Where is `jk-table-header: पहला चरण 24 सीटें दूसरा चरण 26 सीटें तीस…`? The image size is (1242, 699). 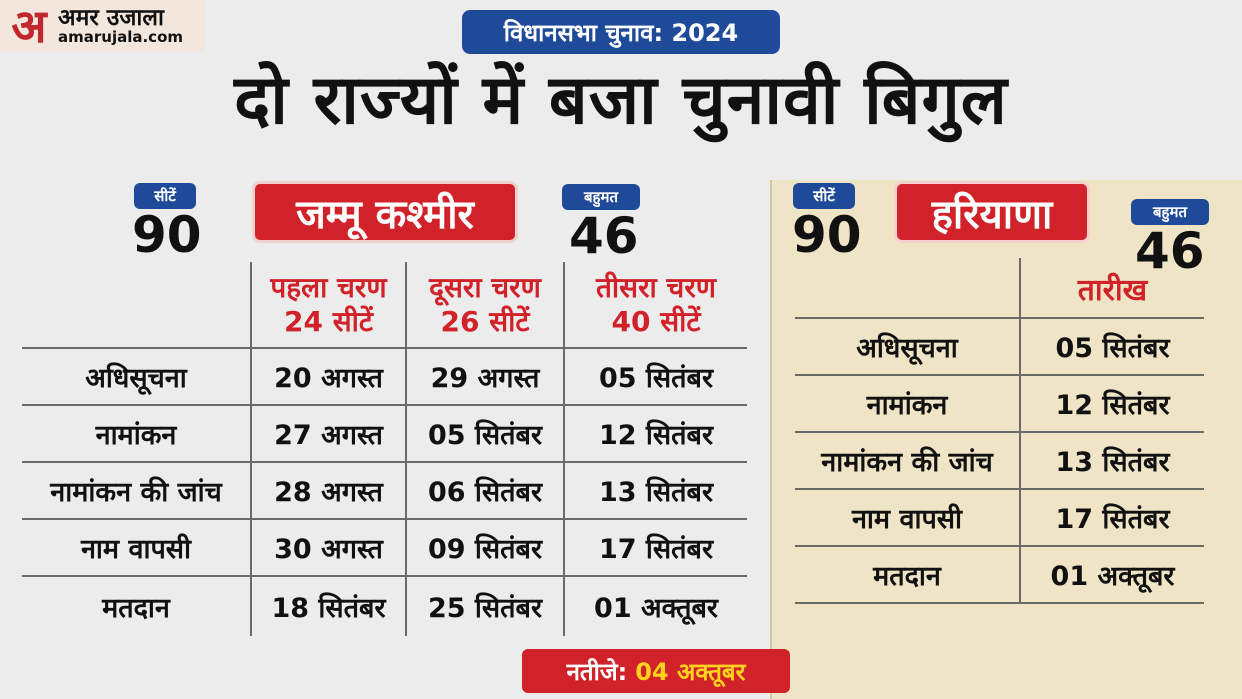
jk-table-header: पहला चरण 24 सीटें दूसरा चरण 26 सीटें तीस… is located at coordinates (384, 305).